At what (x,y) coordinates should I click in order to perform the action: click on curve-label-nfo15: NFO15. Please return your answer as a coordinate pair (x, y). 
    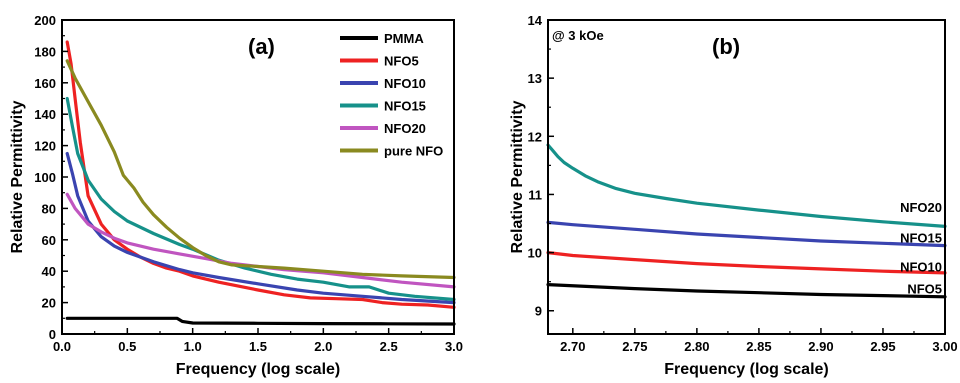
    Looking at the image, I should click on (921, 237).